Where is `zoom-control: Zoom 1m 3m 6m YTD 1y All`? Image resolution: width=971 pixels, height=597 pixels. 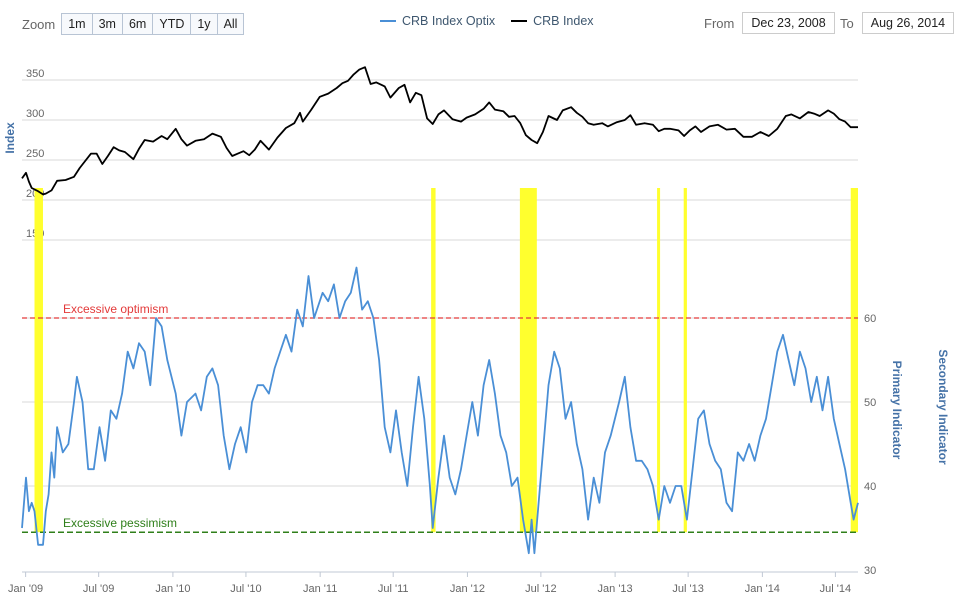
zoom-control: Zoom 1m 3m 6m YTD 1y All is located at coordinates (133, 24).